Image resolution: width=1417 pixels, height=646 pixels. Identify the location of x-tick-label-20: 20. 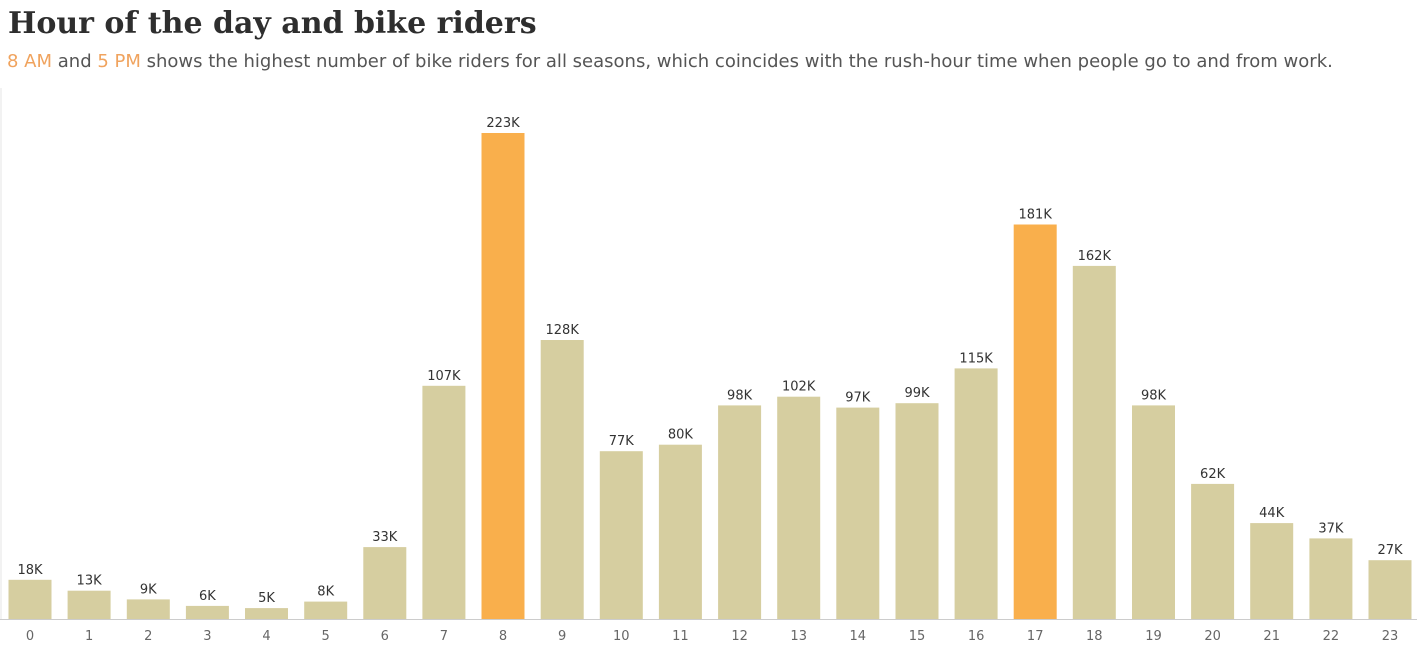
(1212, 636).